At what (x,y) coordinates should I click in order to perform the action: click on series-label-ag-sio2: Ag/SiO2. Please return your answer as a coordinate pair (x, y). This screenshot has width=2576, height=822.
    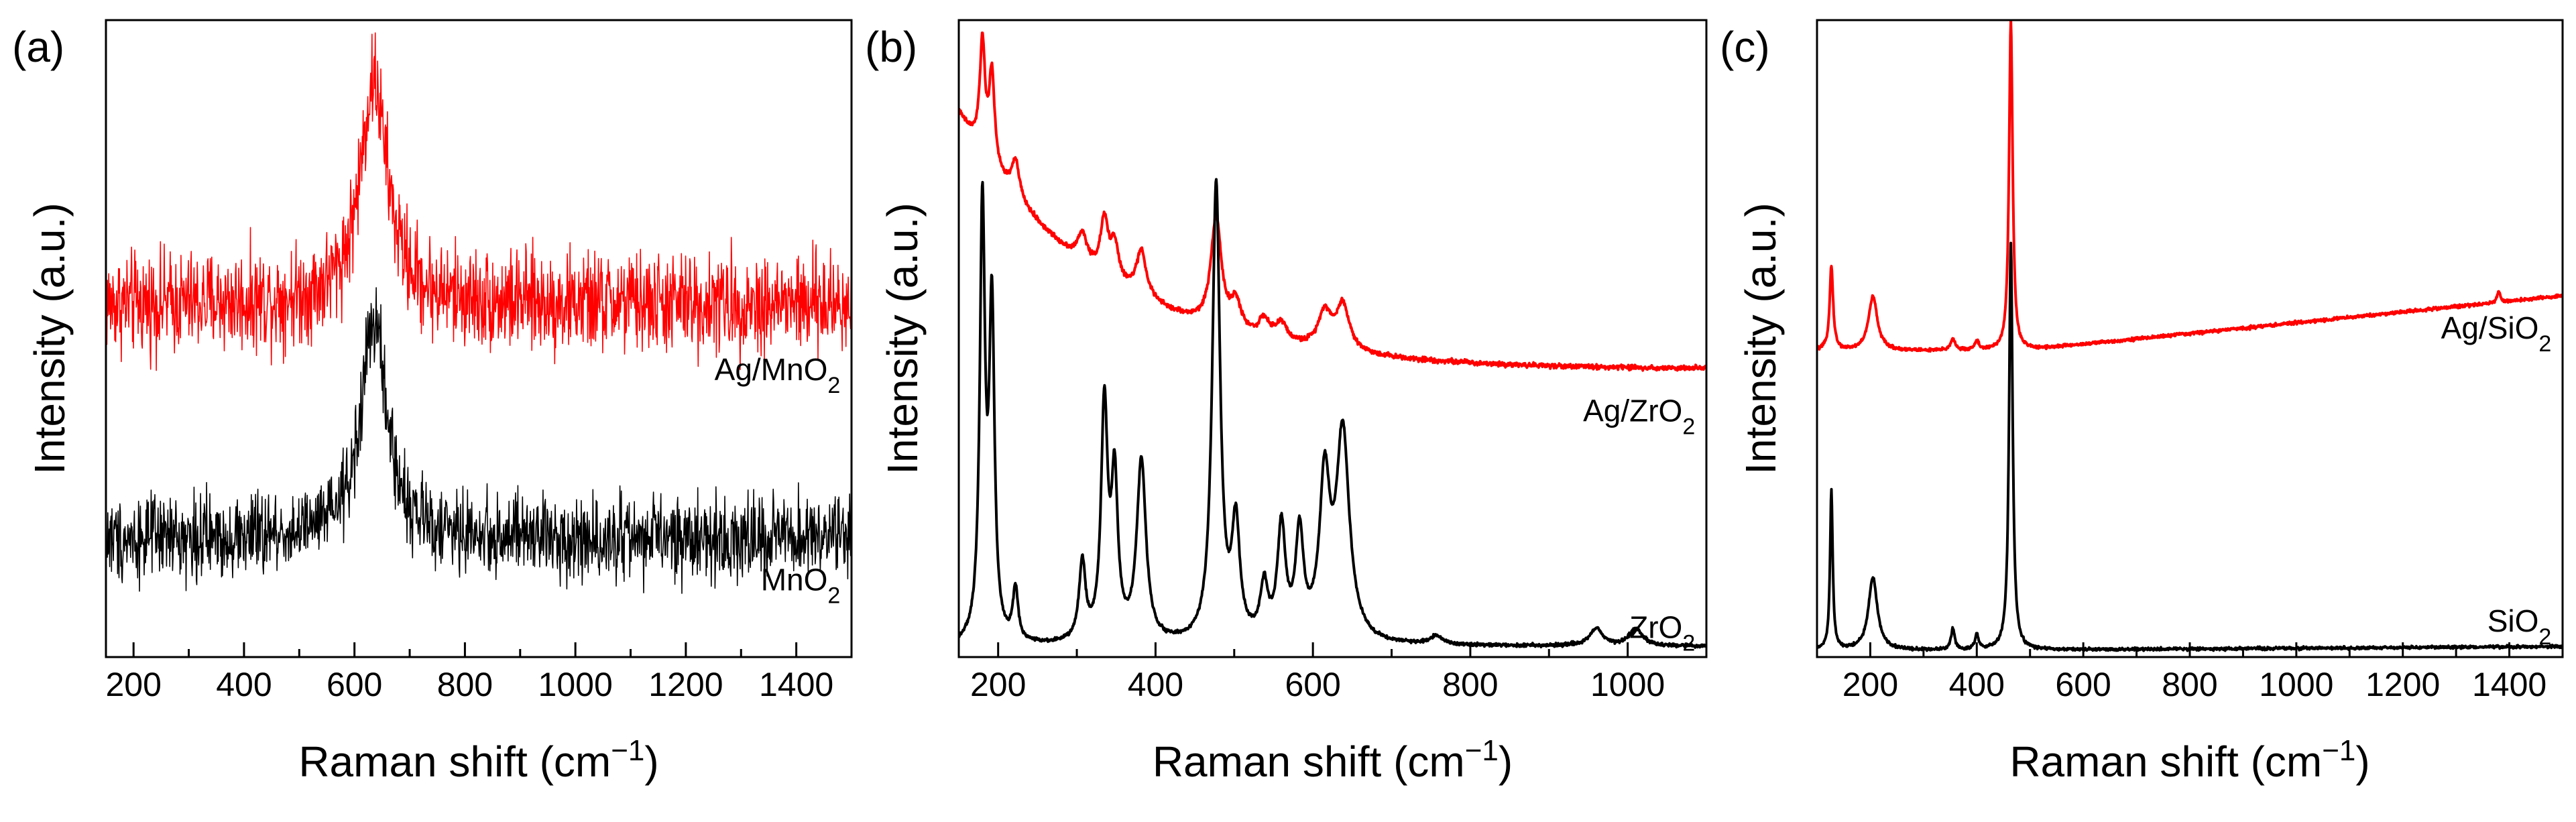
    Looking at the image, I should click on (2496, 333).